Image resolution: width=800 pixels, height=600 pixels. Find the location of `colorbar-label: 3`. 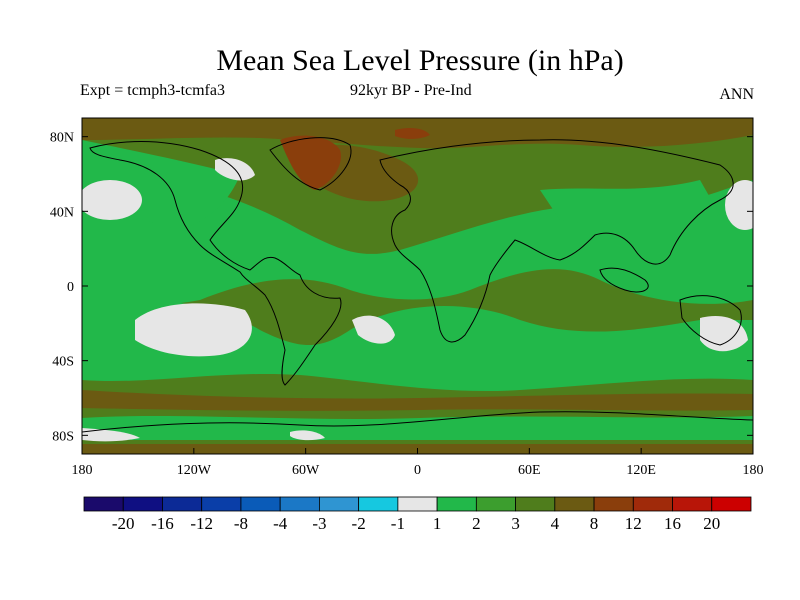

colorbar-label: 3 is located at coordinates (515, 523).